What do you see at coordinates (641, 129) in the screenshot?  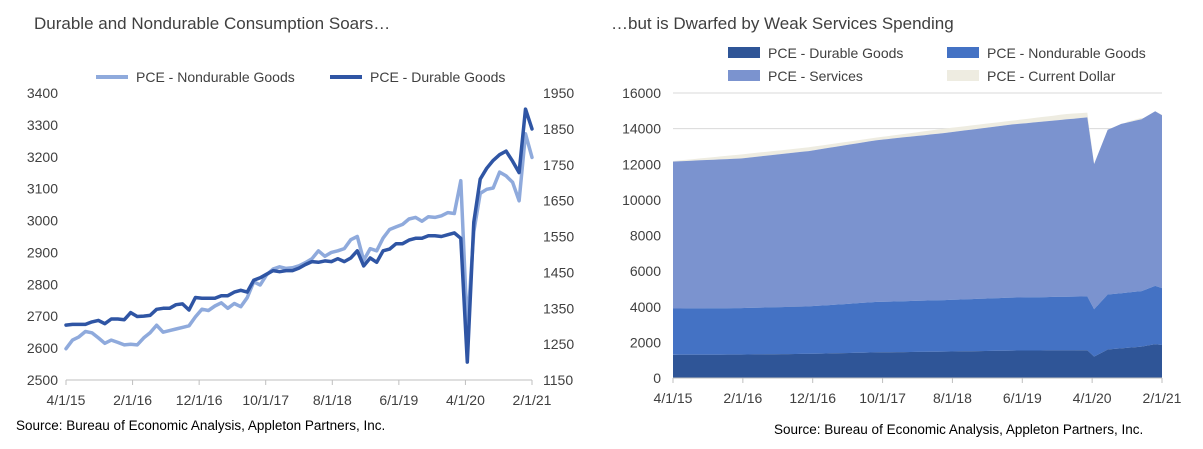 I see `y-tick-label: 14000` at bounding box center [641, 129].